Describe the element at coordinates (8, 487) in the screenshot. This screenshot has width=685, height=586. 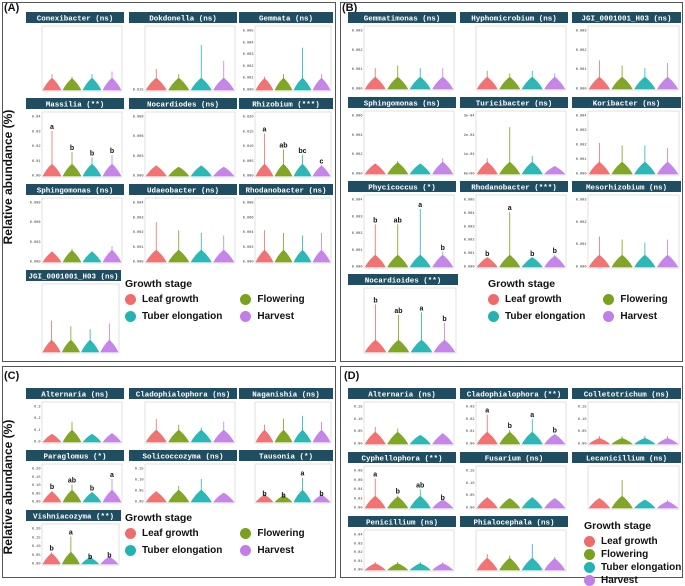
I see `y-axis-label-bottom: Relative abundance (%)` at that location.